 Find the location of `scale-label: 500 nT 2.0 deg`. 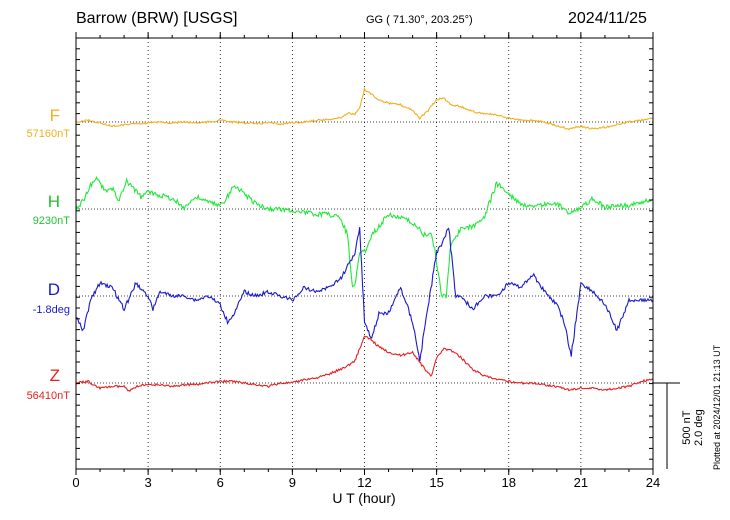

scale-label: 500 nT 2.0 deg is located at coordinates (693, 427).